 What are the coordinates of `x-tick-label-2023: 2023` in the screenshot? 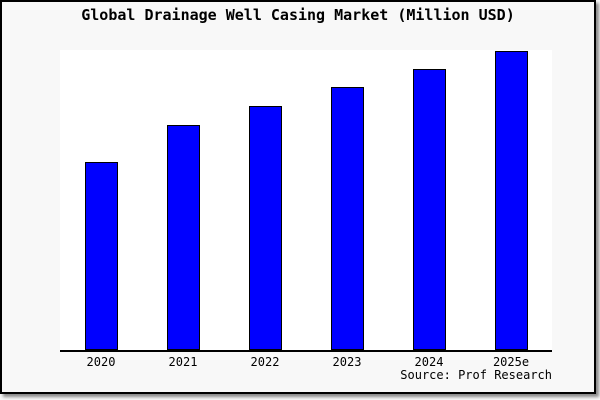 It's located at (347, 362).